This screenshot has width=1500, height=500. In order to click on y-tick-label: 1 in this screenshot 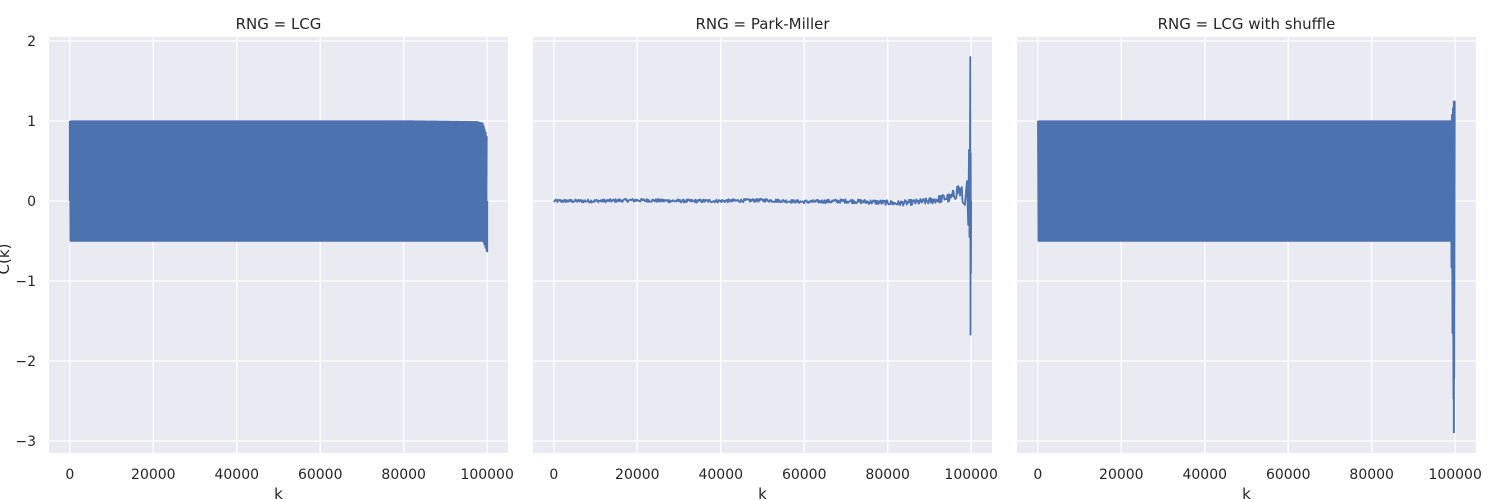, I will do `click(31, 122)`.